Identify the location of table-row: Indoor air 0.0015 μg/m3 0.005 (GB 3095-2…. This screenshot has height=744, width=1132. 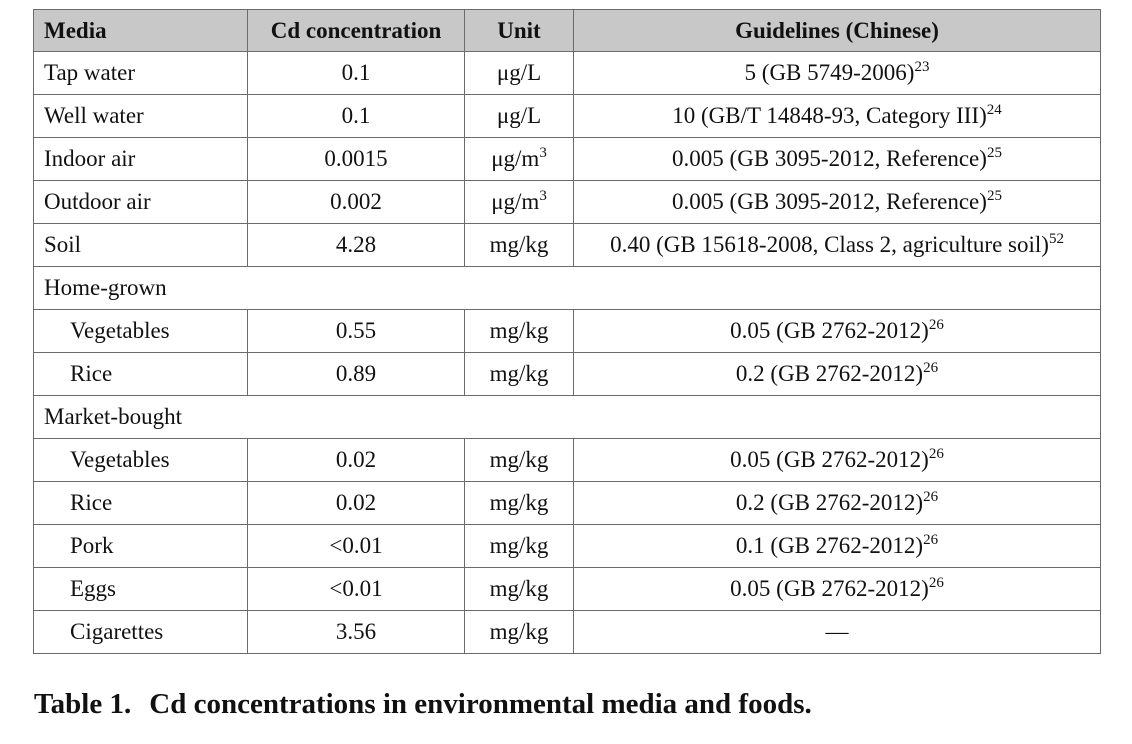
(567, 159).